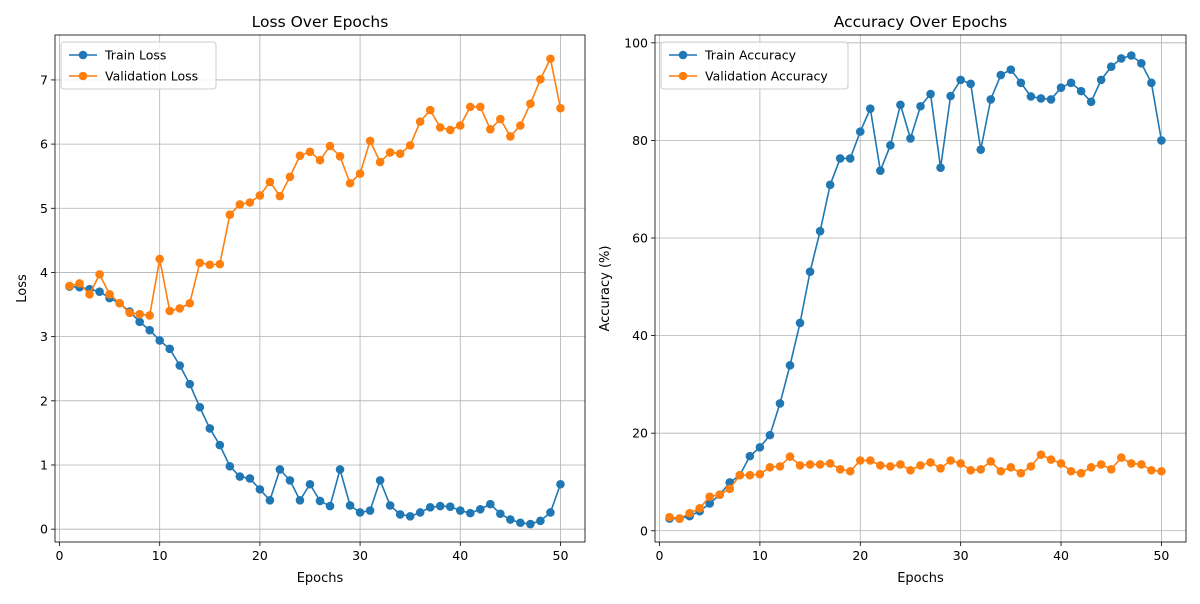 Image resolution: width=1200 pixels, height=604 pixels. I want to click on loss-x-axis-label: Epochs, so click(320, 578).